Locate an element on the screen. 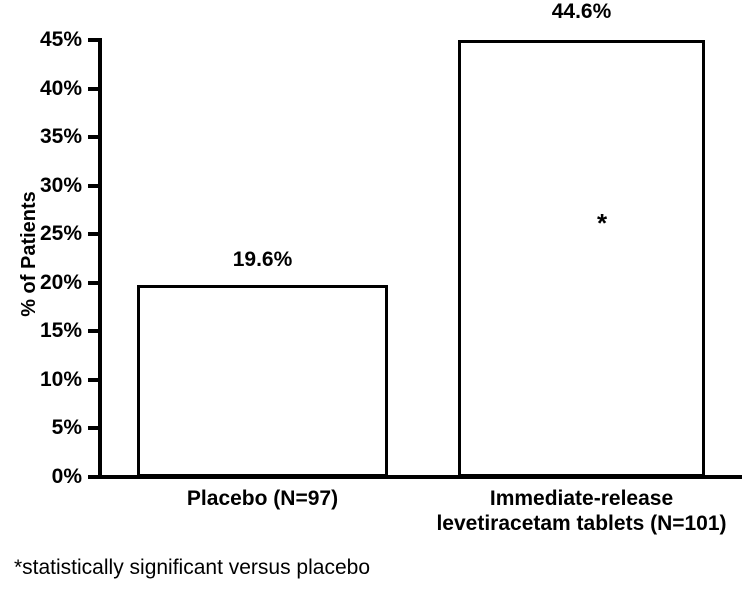 Image resolution: width=753 pixels, height=602 pixels. y-tick-label-20: 20% is located at coordinates (60, 282).